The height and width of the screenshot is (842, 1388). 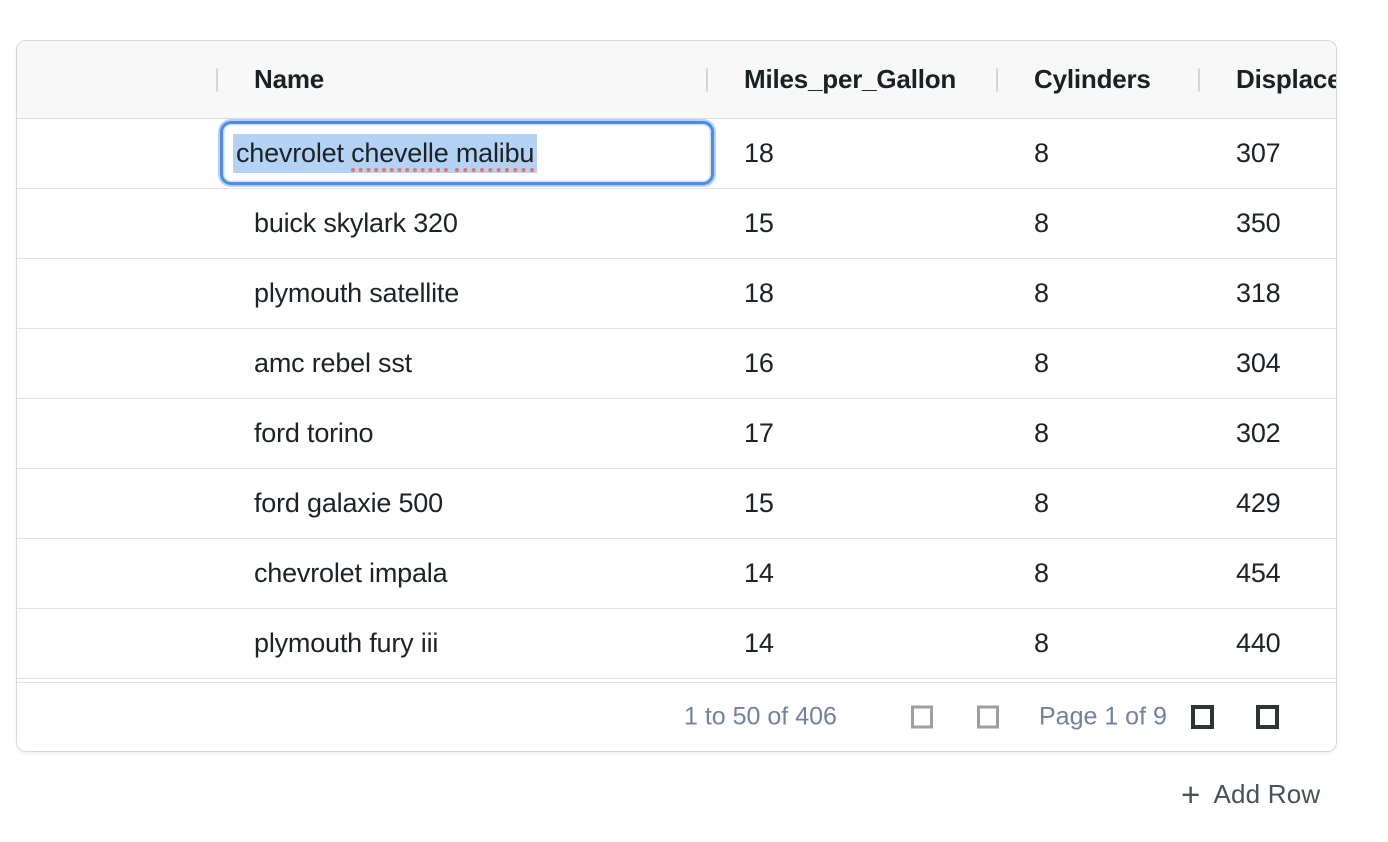 What do you see at coordinates (759, 363) in the screenshot?
I see `mpg-cell: 16` at bounding box center [759, 363].